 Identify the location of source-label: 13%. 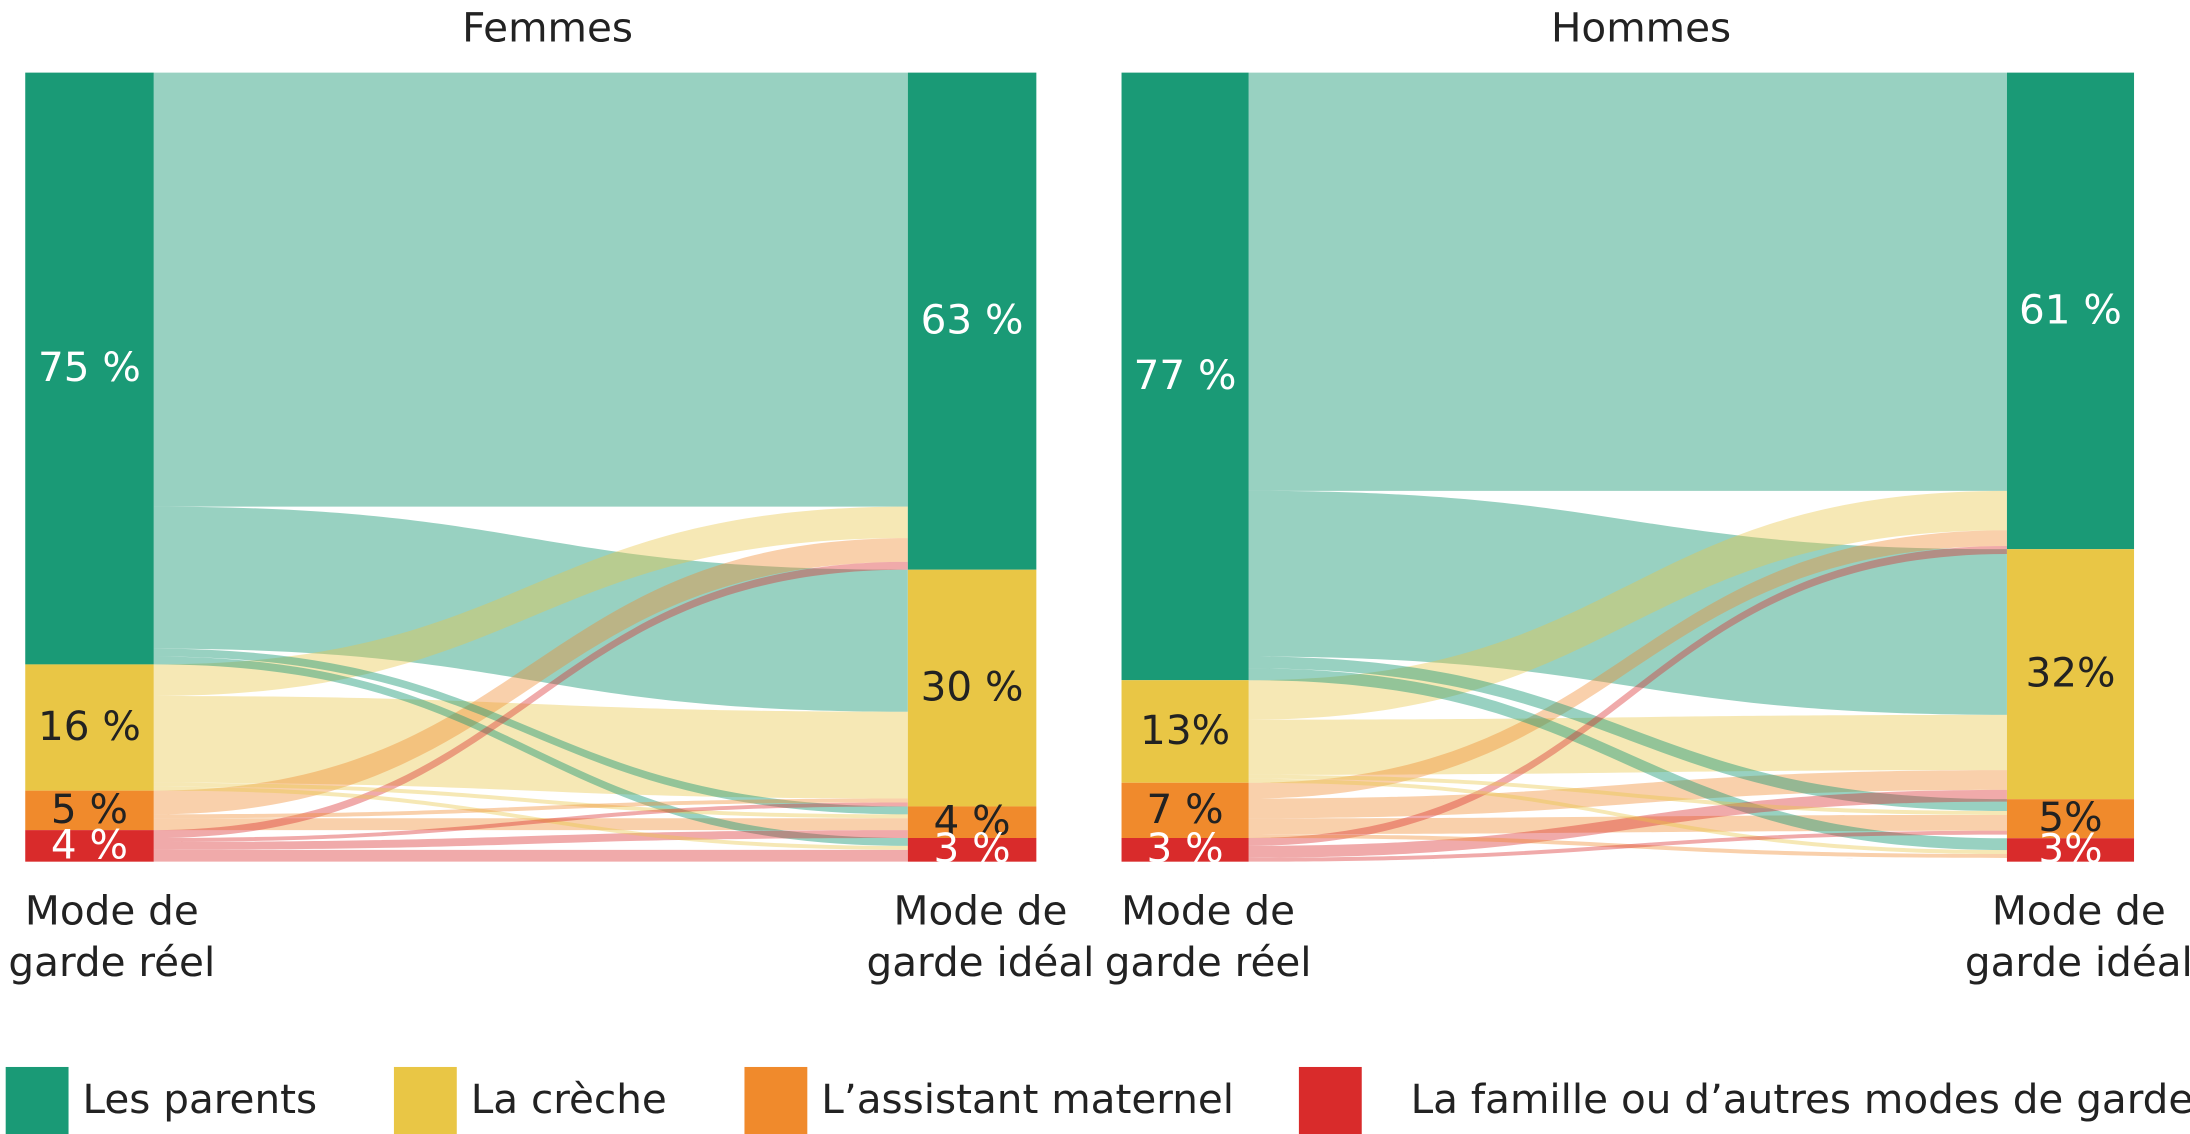
(1185, 730).